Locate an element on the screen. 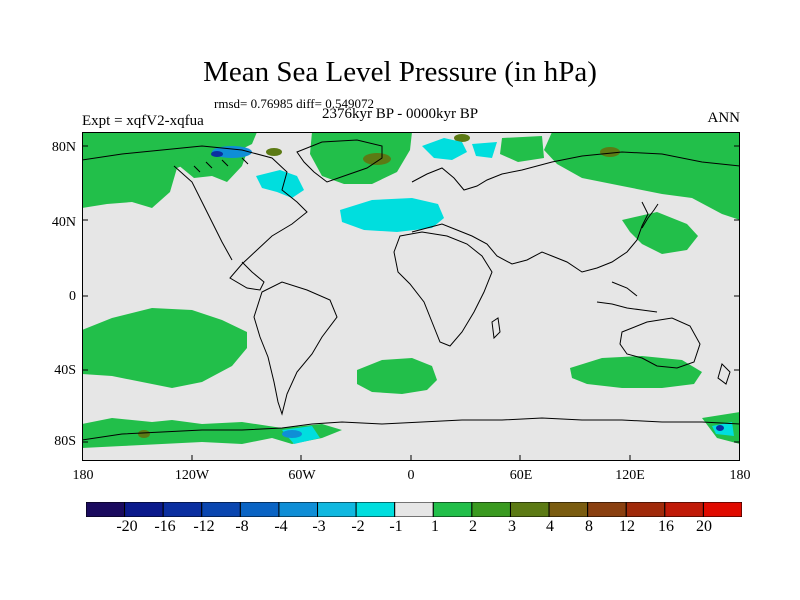 This screenshot has width=800, height=600. colorbar-label-7: -2 is located at coordinates (358, 526).